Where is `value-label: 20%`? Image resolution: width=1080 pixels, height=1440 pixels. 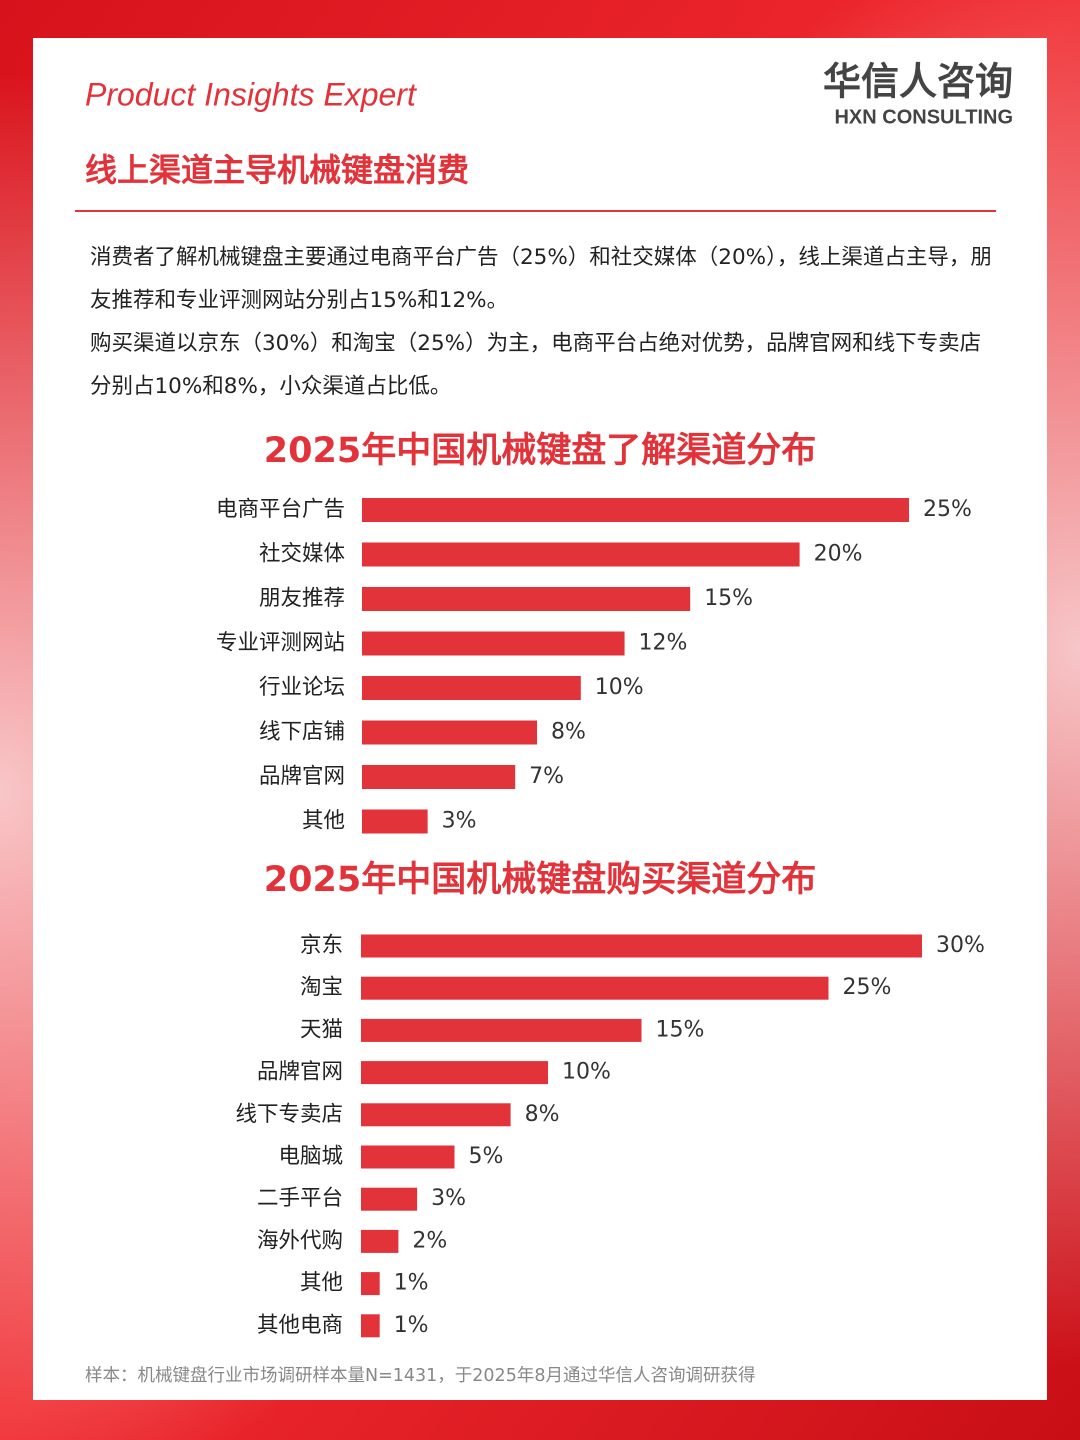 value-label: 20% is located at coordinates (838, 554).